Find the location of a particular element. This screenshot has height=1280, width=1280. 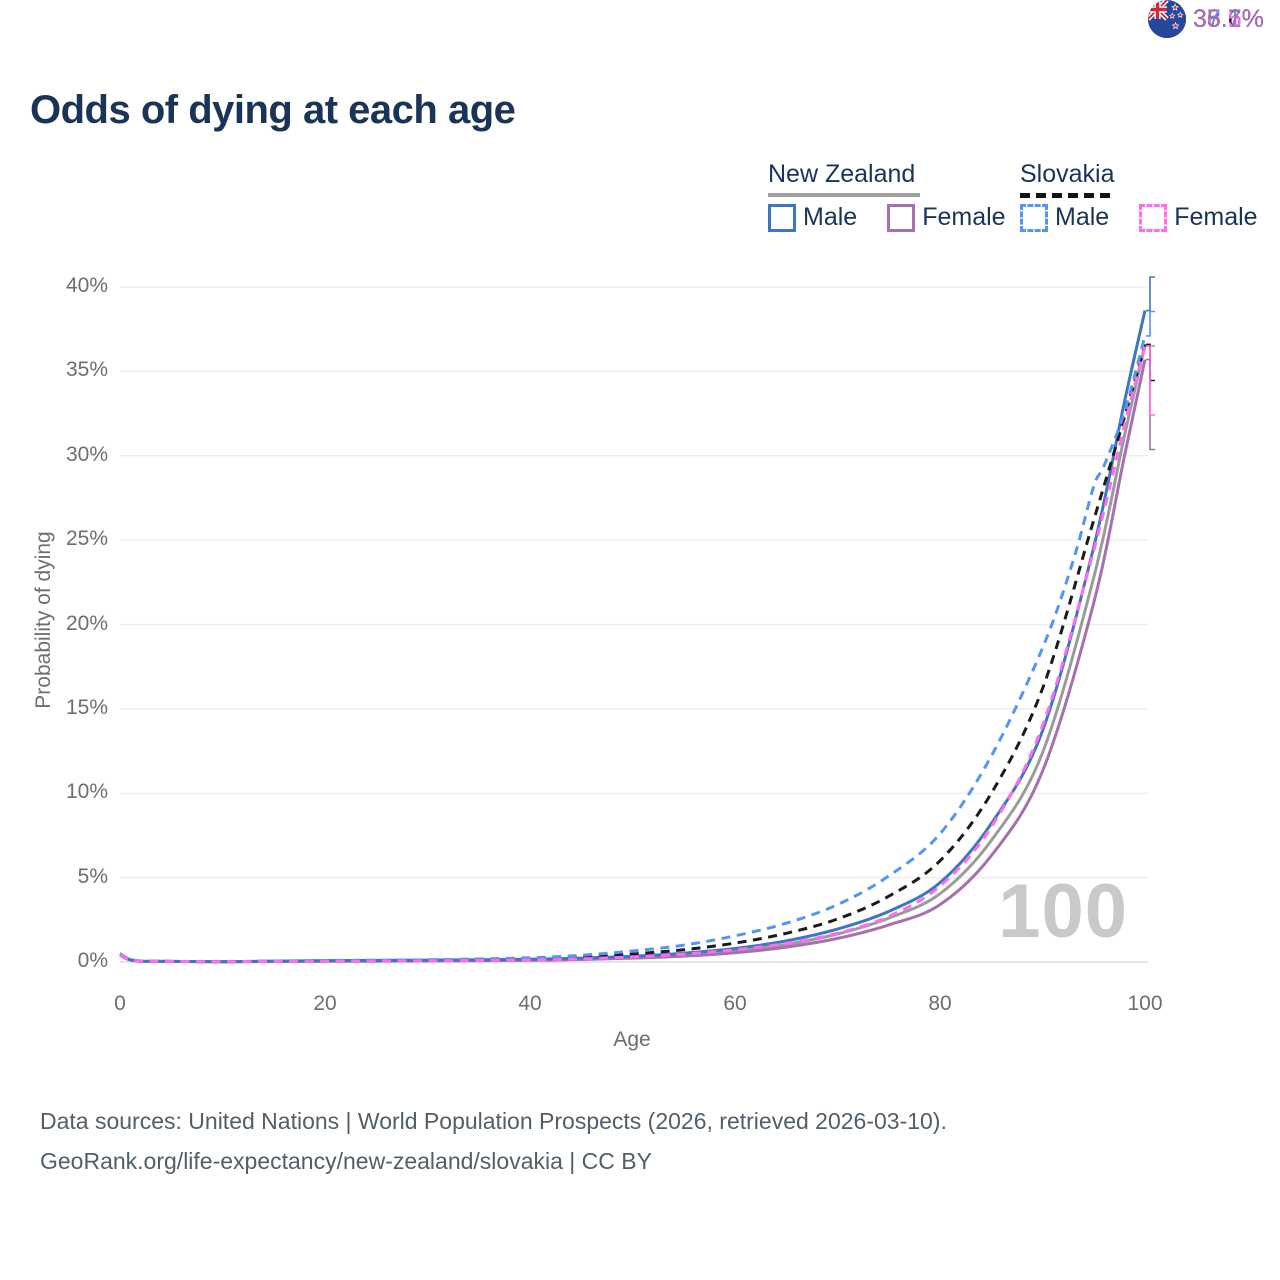

x-tick-label: 20 is located at coordinates (325, 1003).